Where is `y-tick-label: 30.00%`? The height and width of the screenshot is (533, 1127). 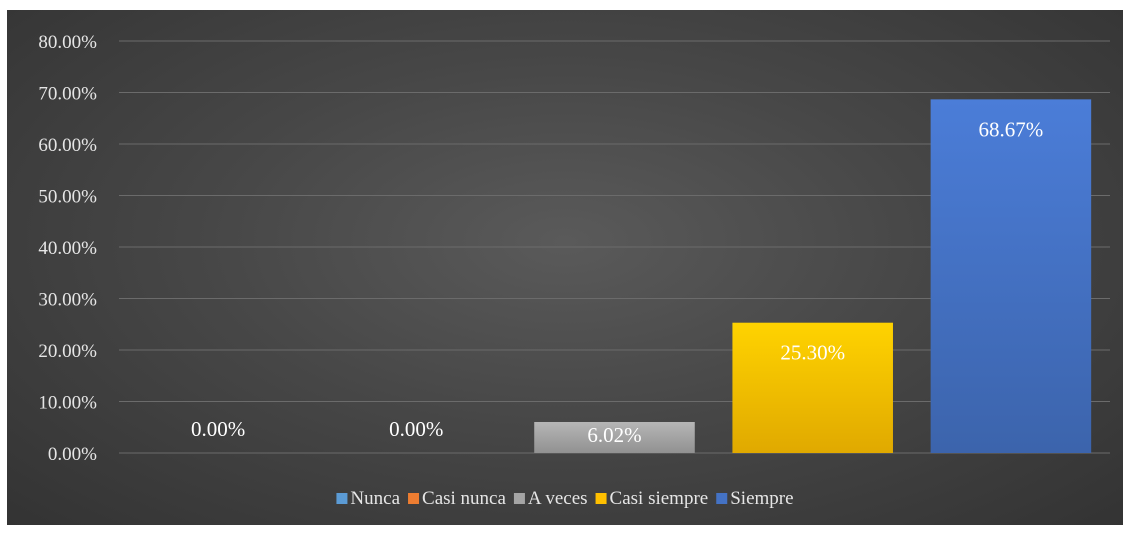 y-tick-label: 30.00% is located at coordinates (67, 300).